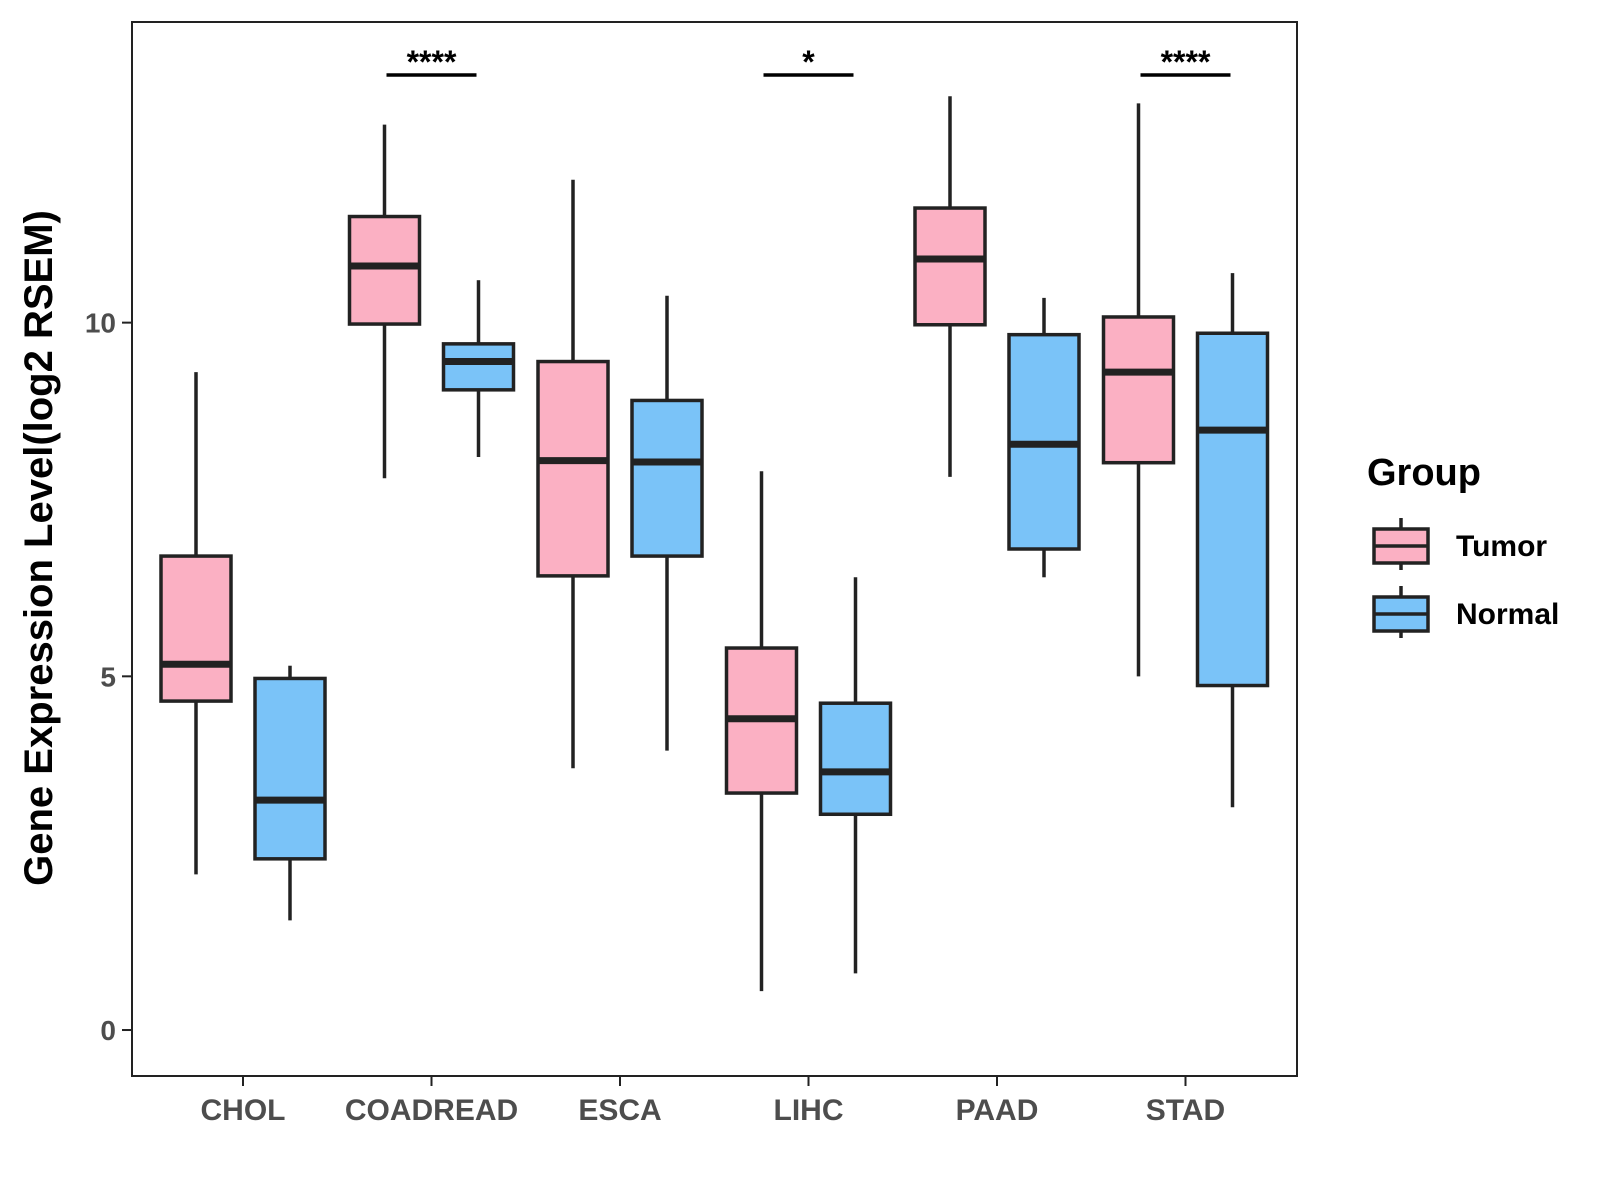  Describe the element at coordinates (108, 1030) in the screenshot. I see `y-tick-label-0: 0` at that location.